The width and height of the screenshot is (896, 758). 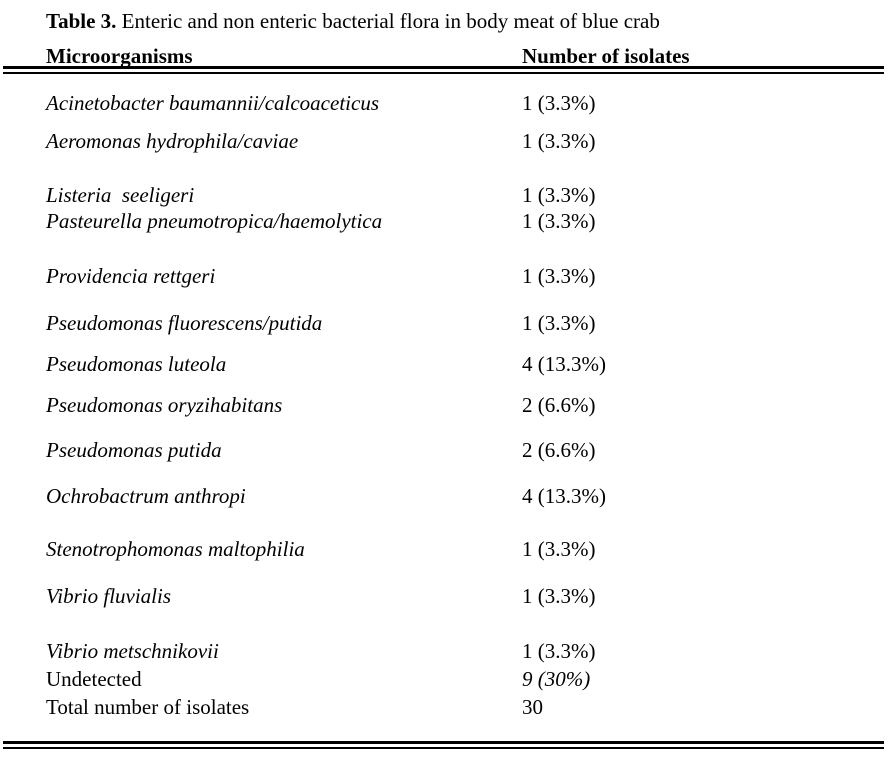 I want to click on column-header-microorganisms: Microorganisms, so click(x=119, y=56).